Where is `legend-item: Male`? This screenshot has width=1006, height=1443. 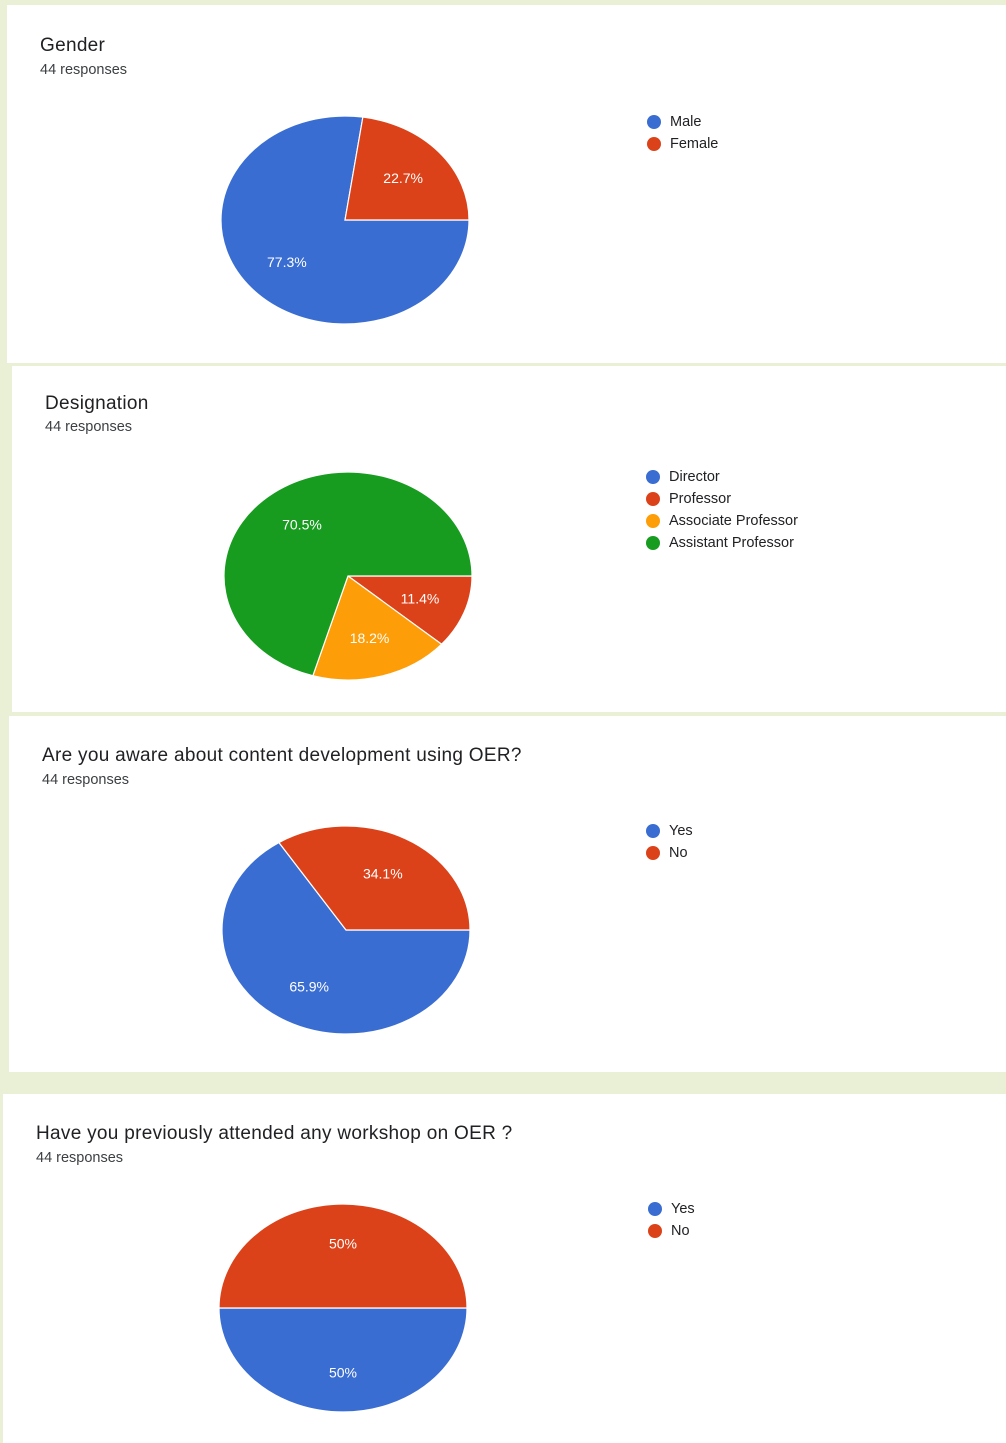
legend-item: Male is located at coordinates (682, 122).